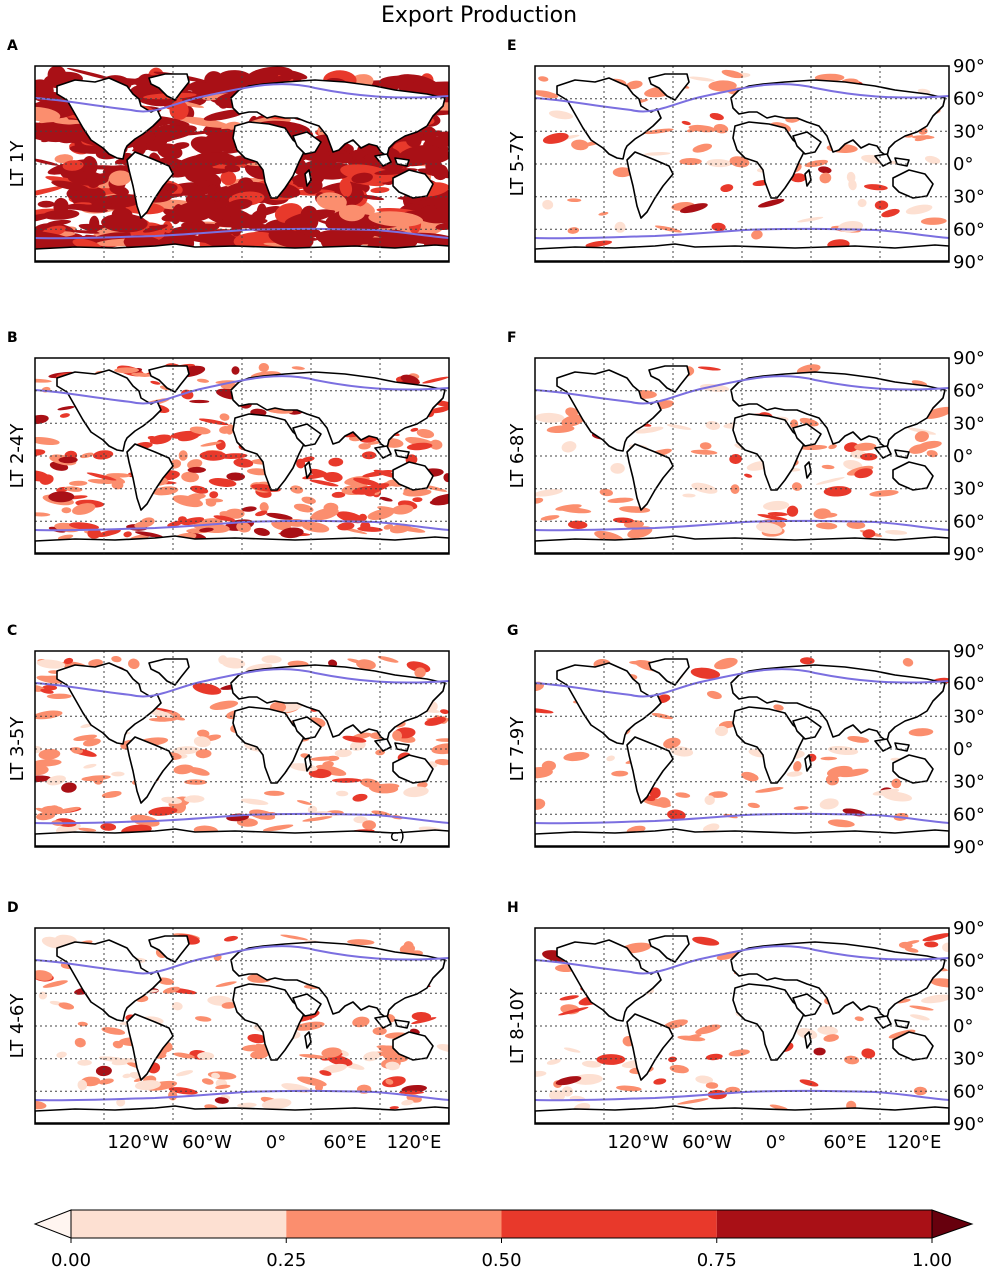 The width and height of the screenshot is (992, 1275). Describe the element at coordinates (742, 1028) in the screenshot. I see `shaded-field` at that location.